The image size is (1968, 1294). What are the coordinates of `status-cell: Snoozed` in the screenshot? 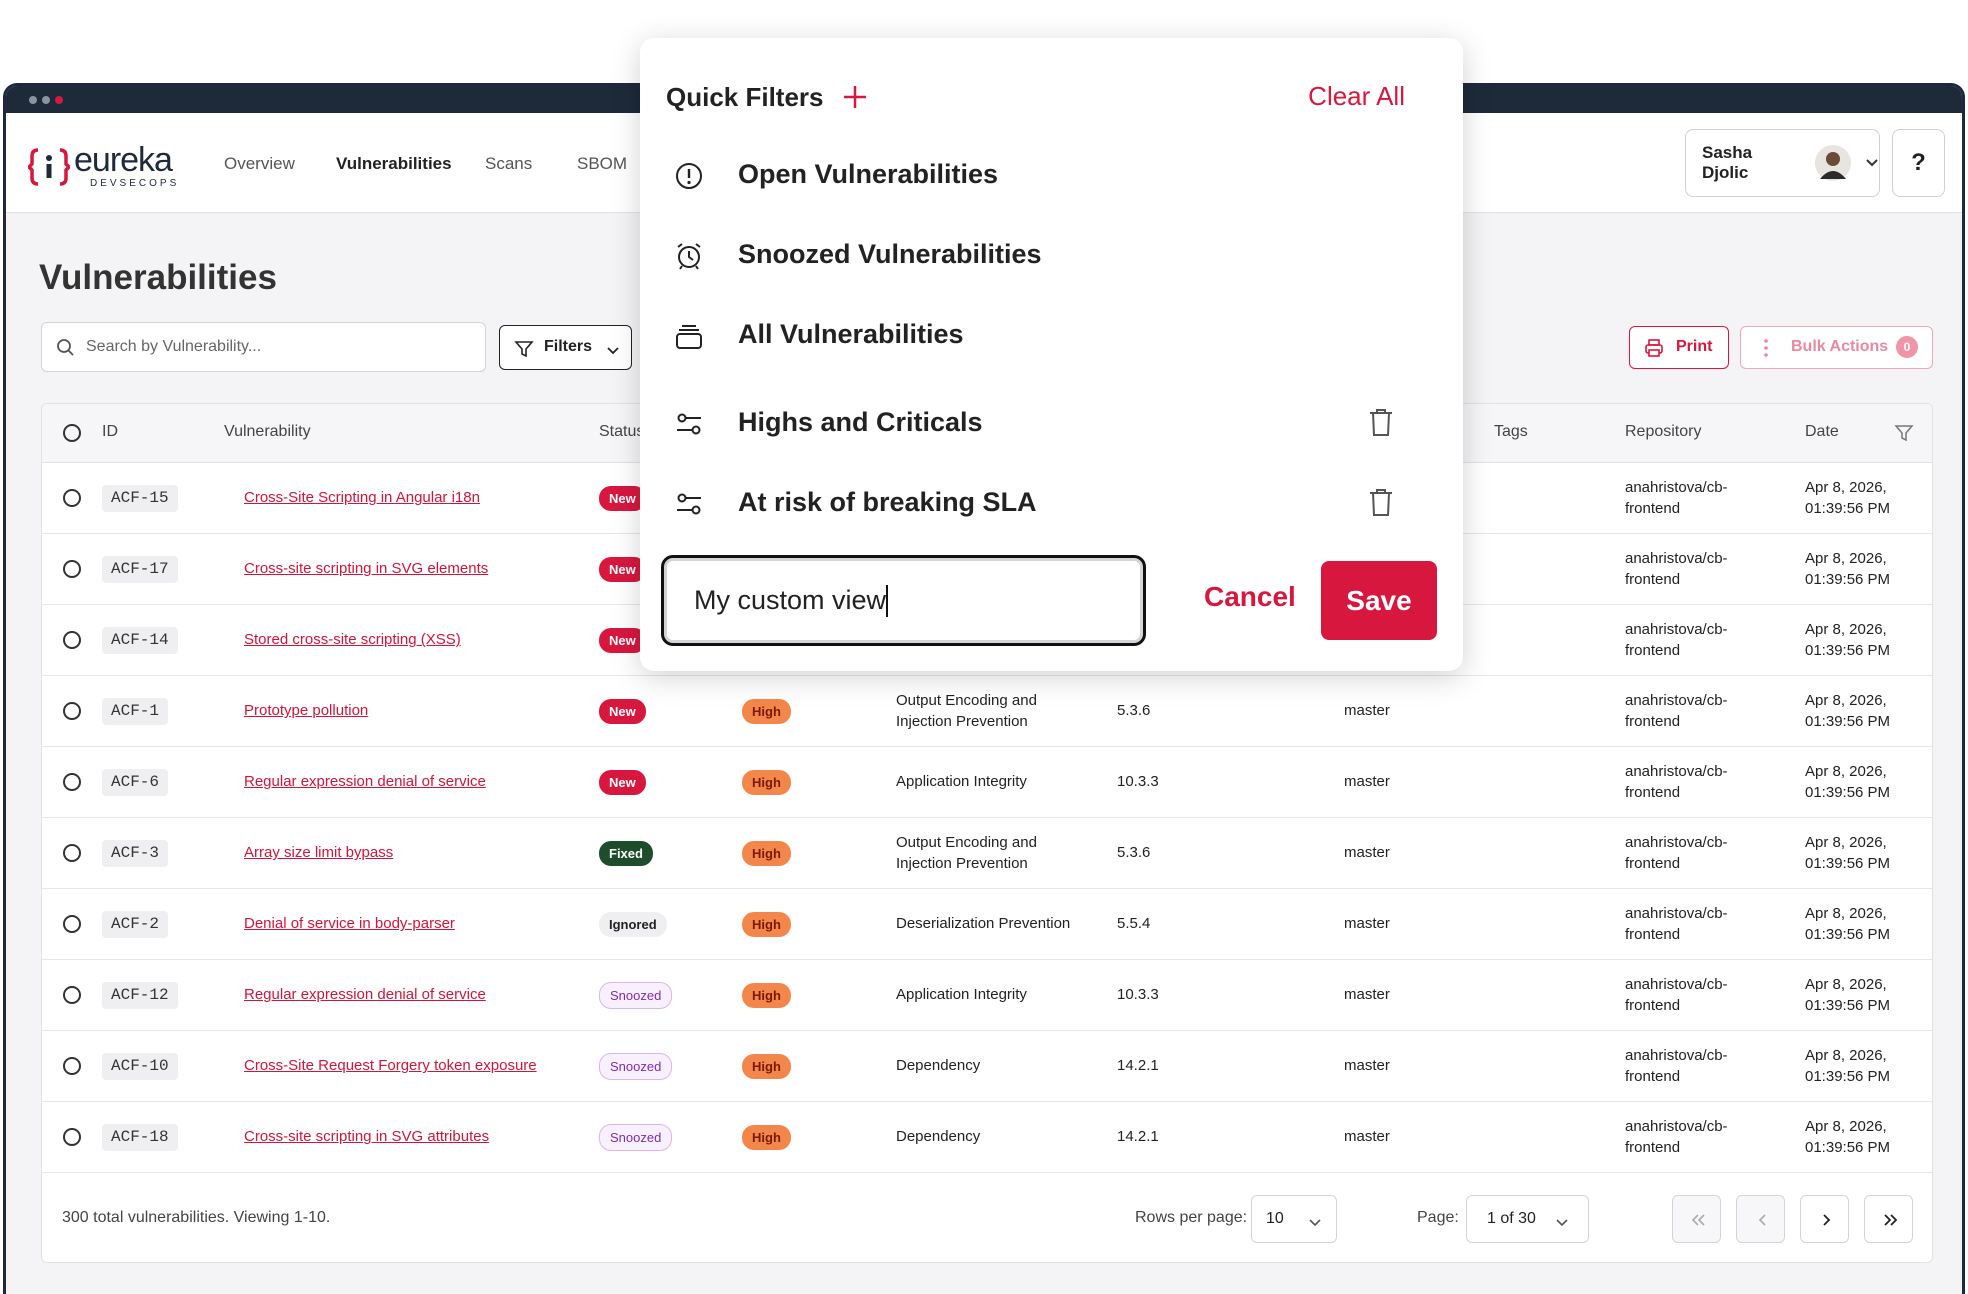 It's located at (636, 1066).